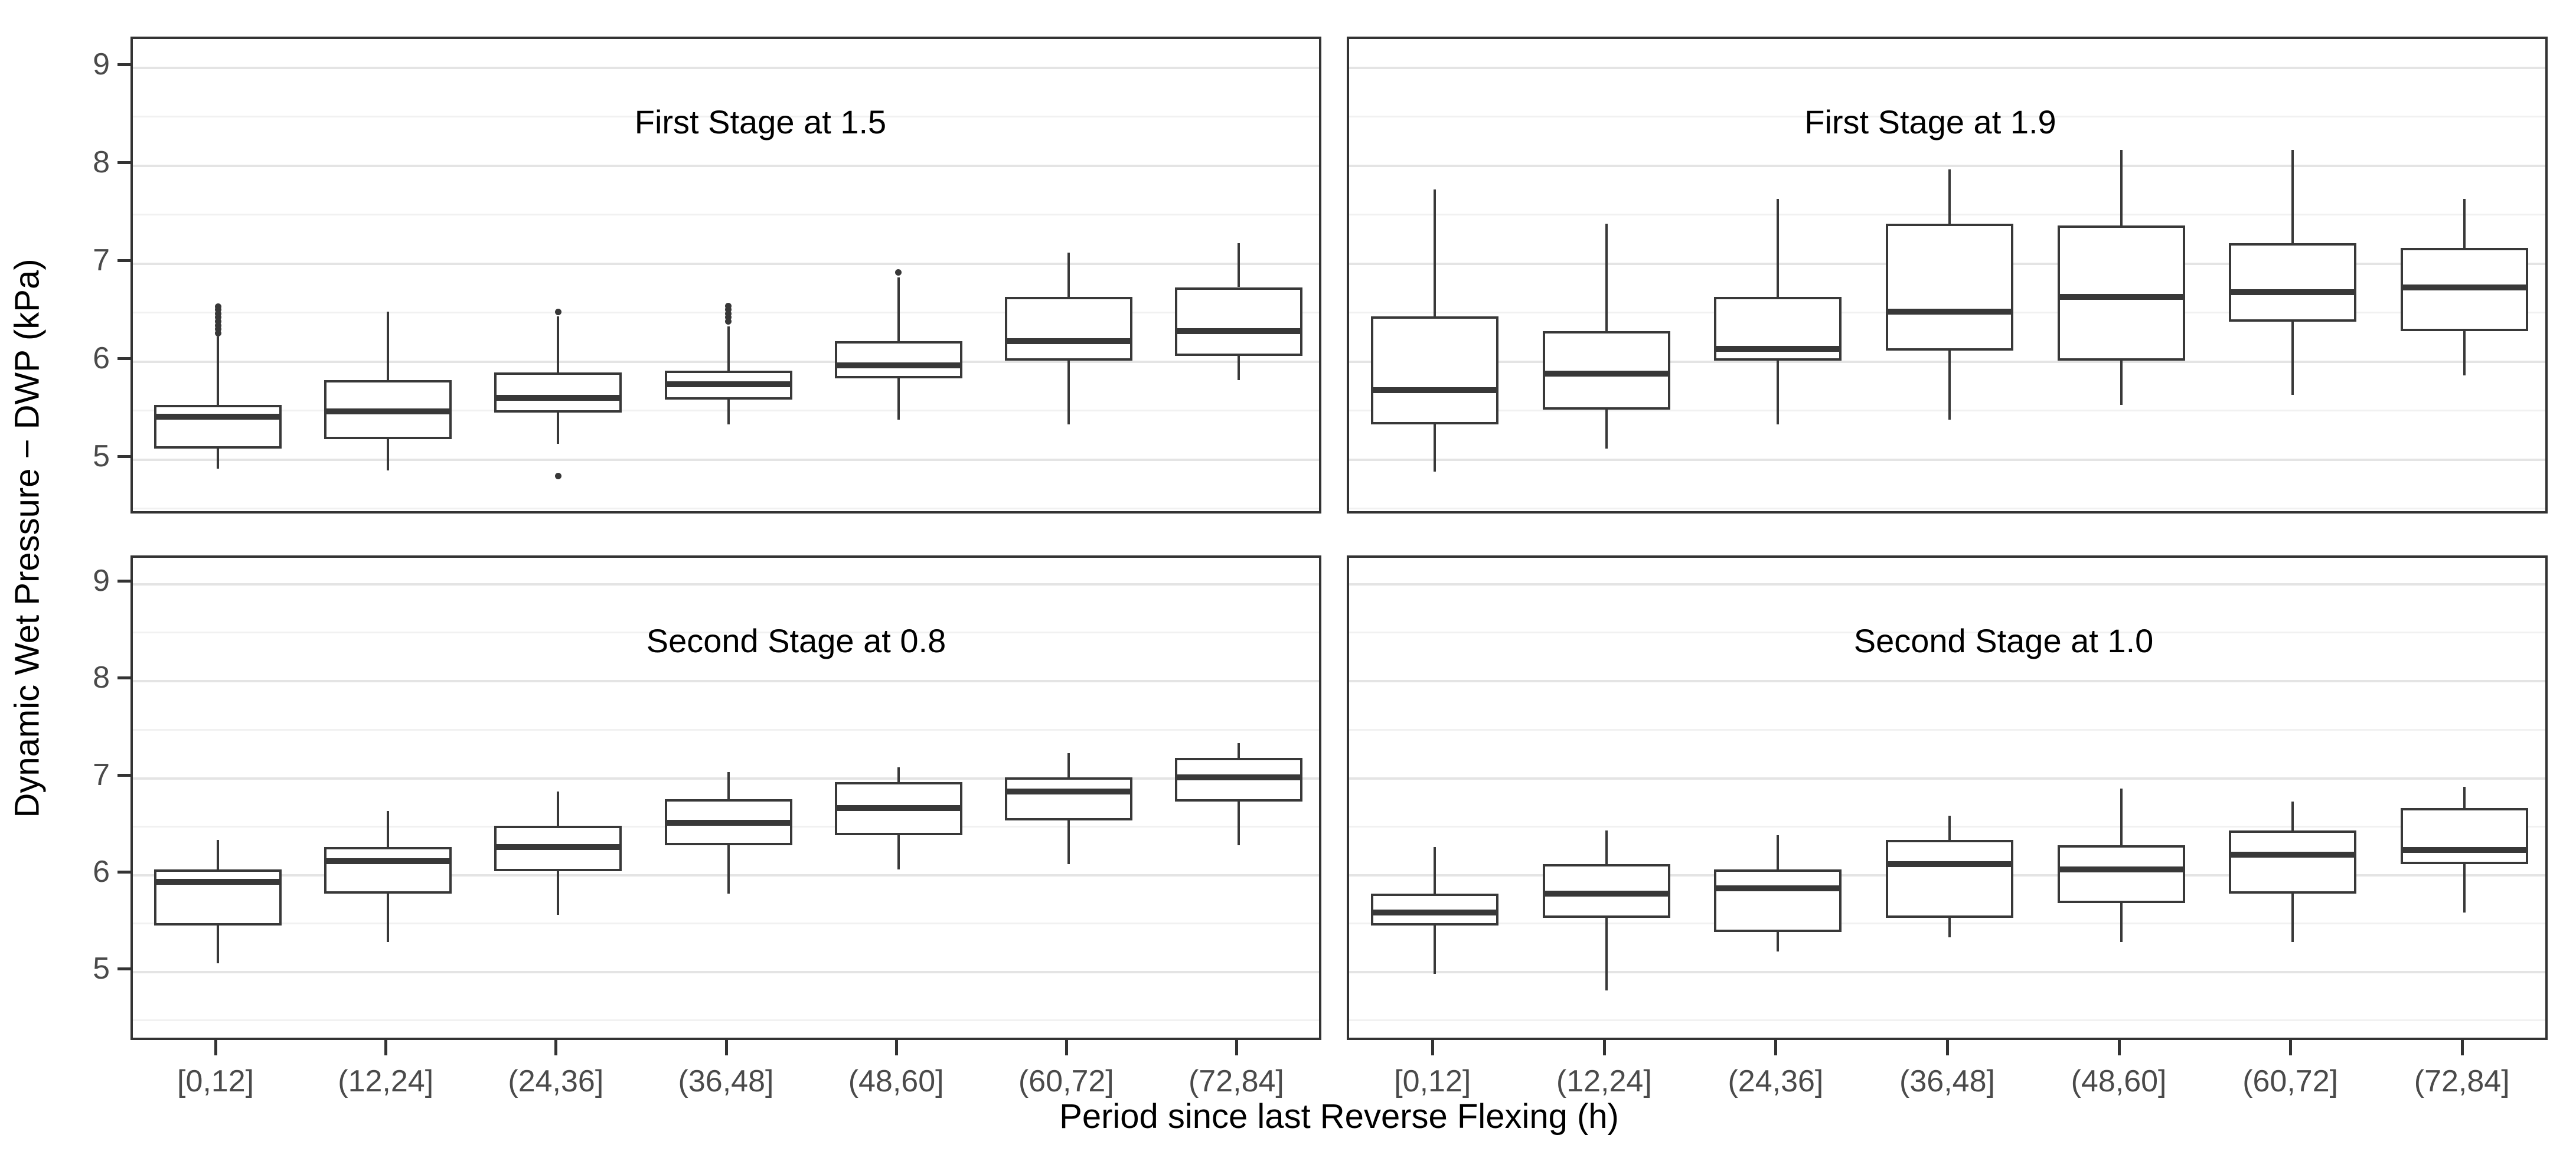  What do you see at coordinates (1238, 321) in the screenshot?
I see `boxplot-box-(72,84]` at bounding box center [1238, 321].